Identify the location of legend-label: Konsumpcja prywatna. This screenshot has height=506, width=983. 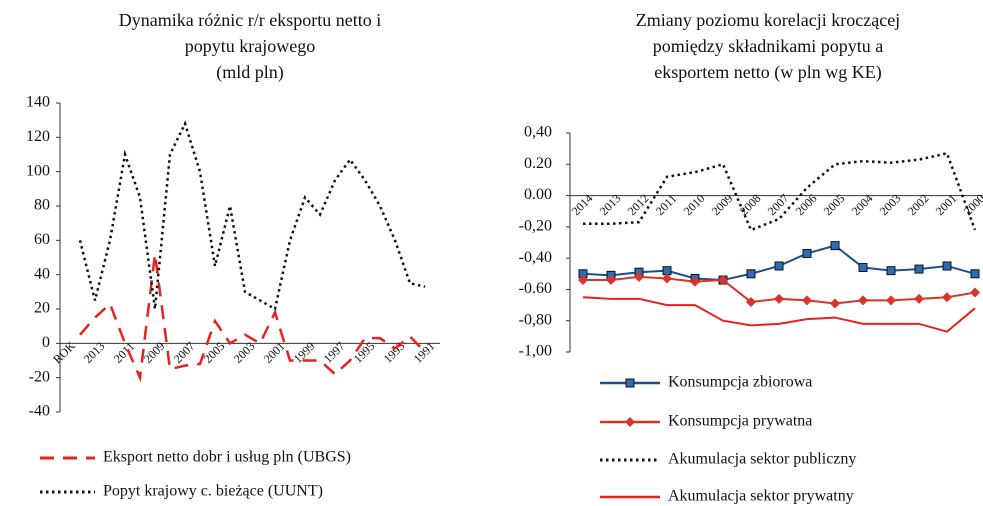
(740, 421).